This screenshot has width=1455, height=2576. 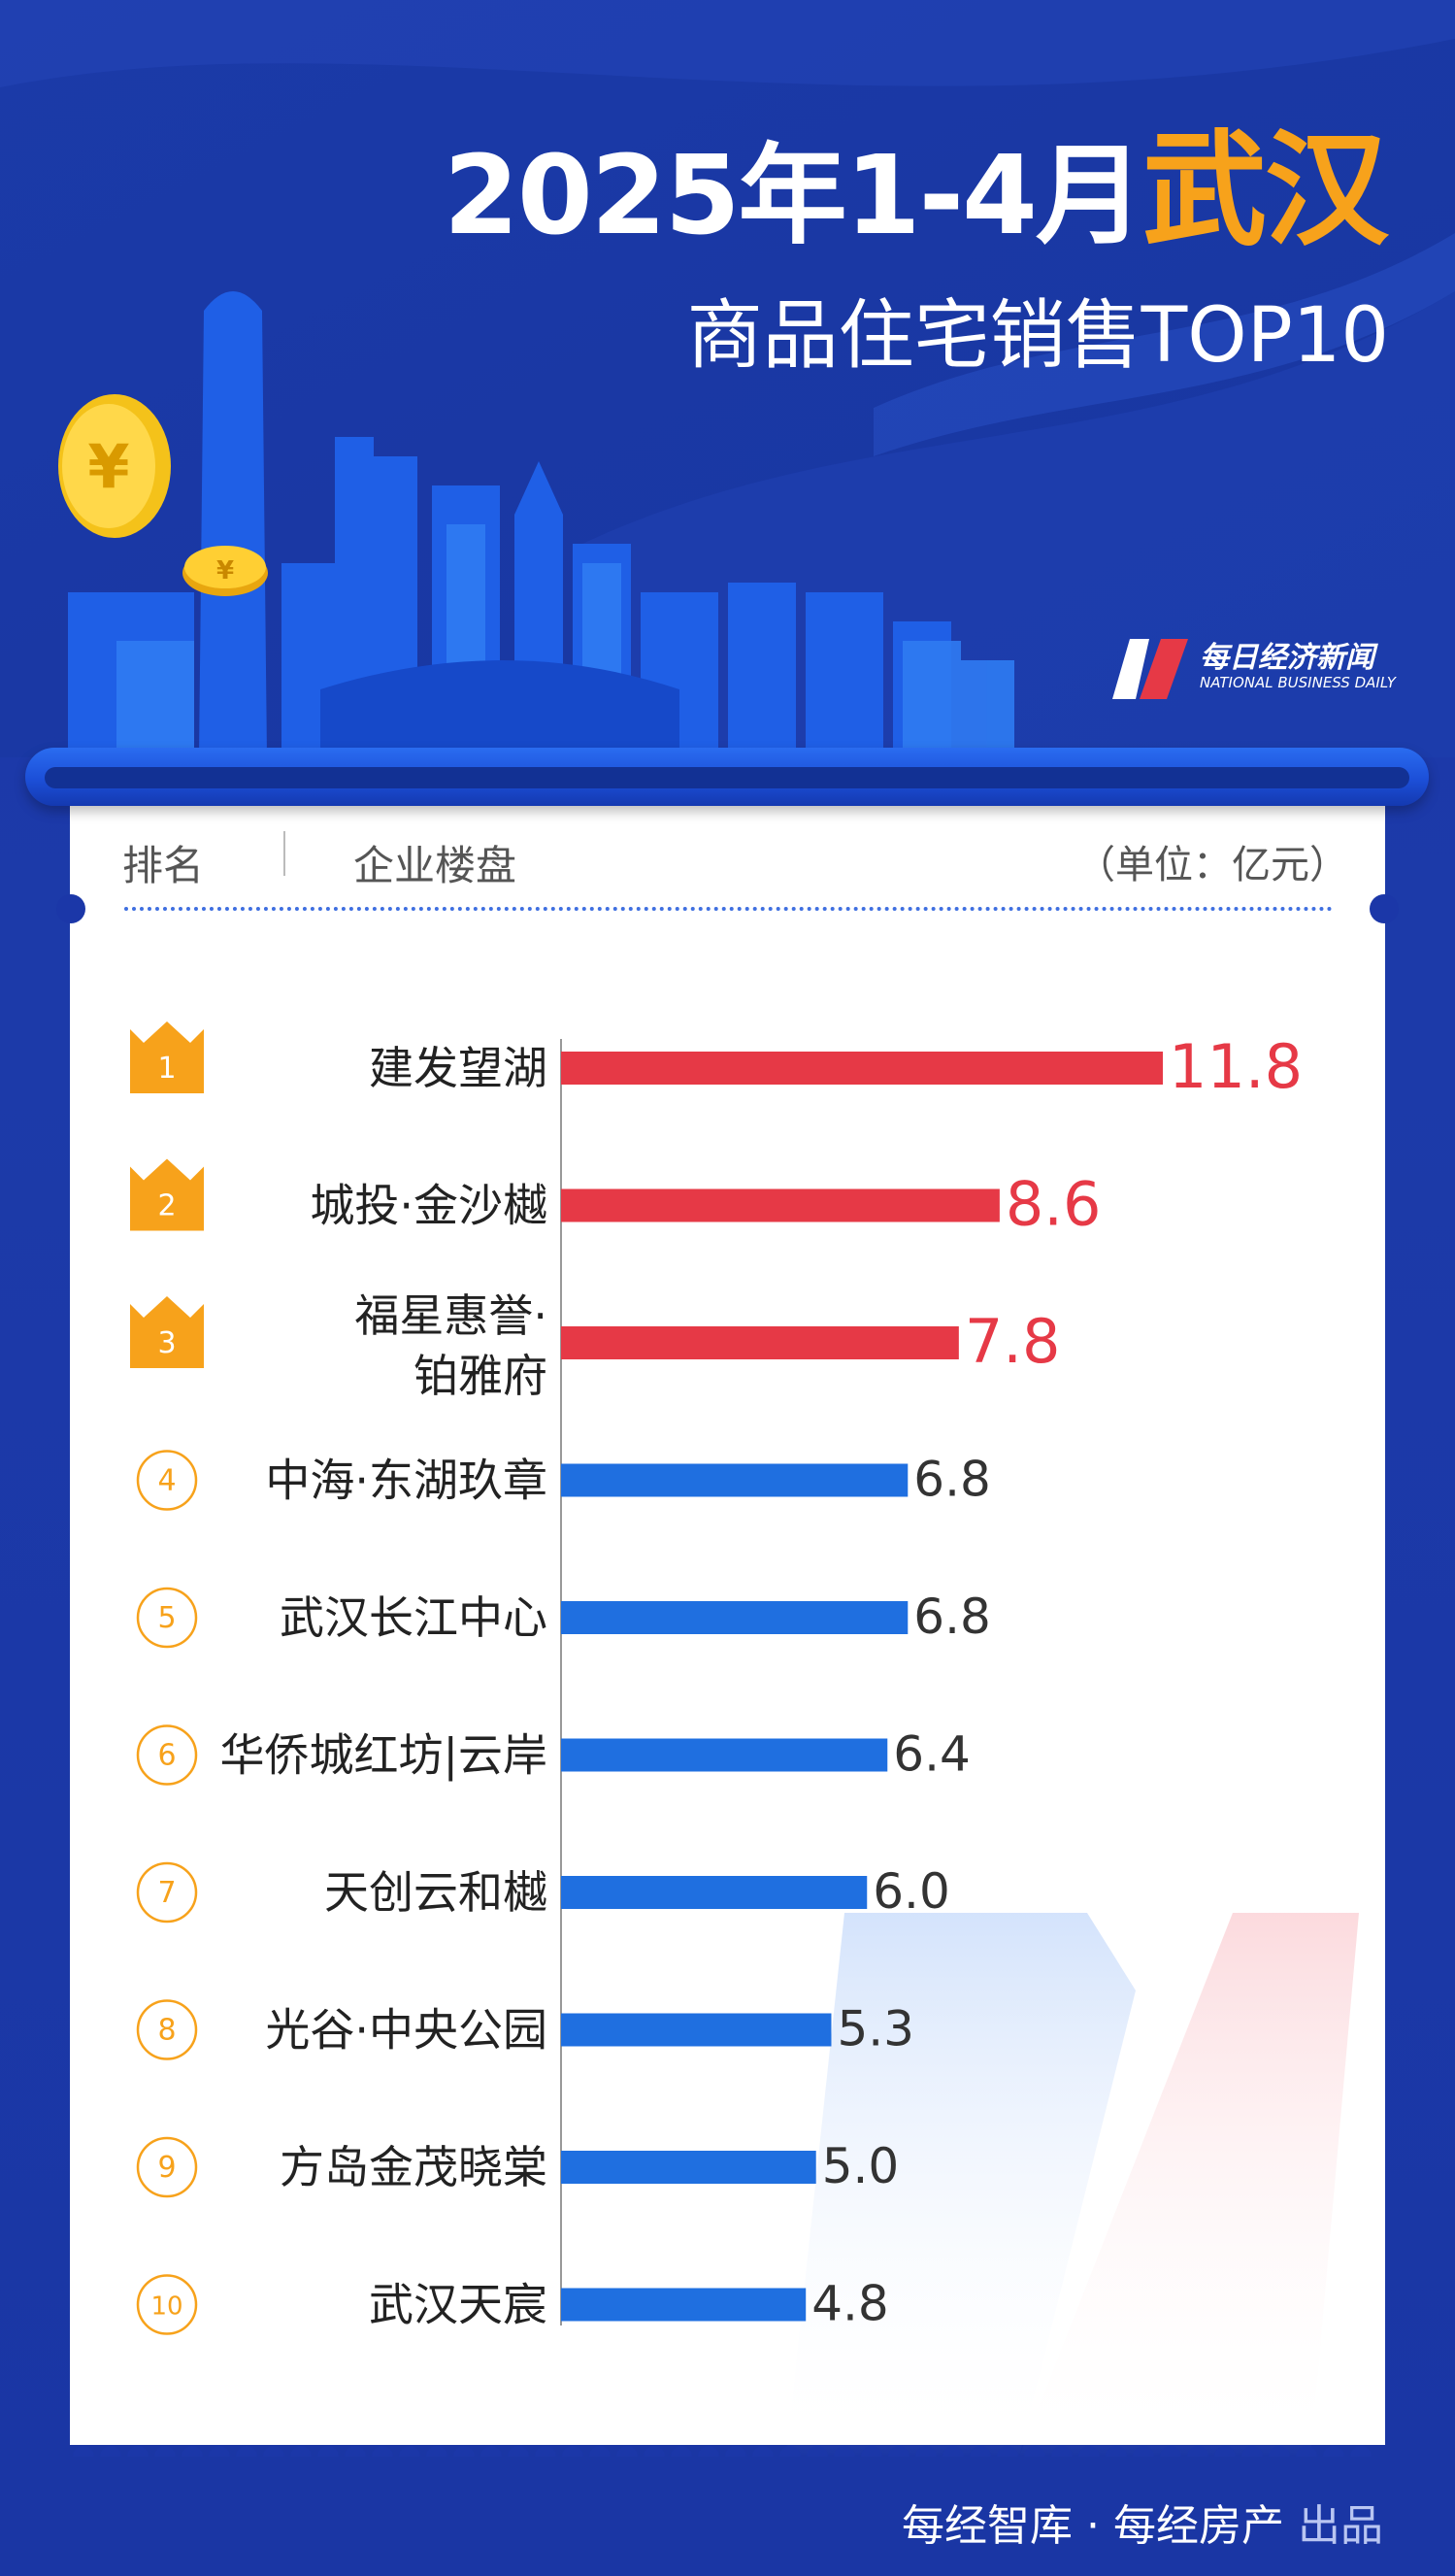 What do you see at coordinates (1265, 190) in the screenshot?
I see `title-city: 武汉` at bounding box center [1265, 190].